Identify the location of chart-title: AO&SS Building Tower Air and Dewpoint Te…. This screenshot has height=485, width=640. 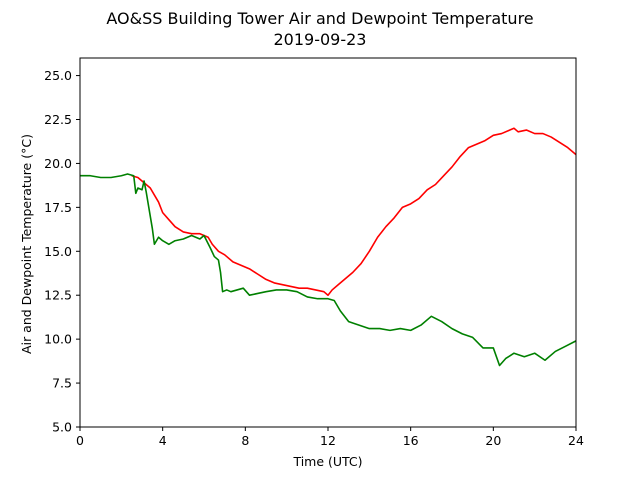
(319, 18).